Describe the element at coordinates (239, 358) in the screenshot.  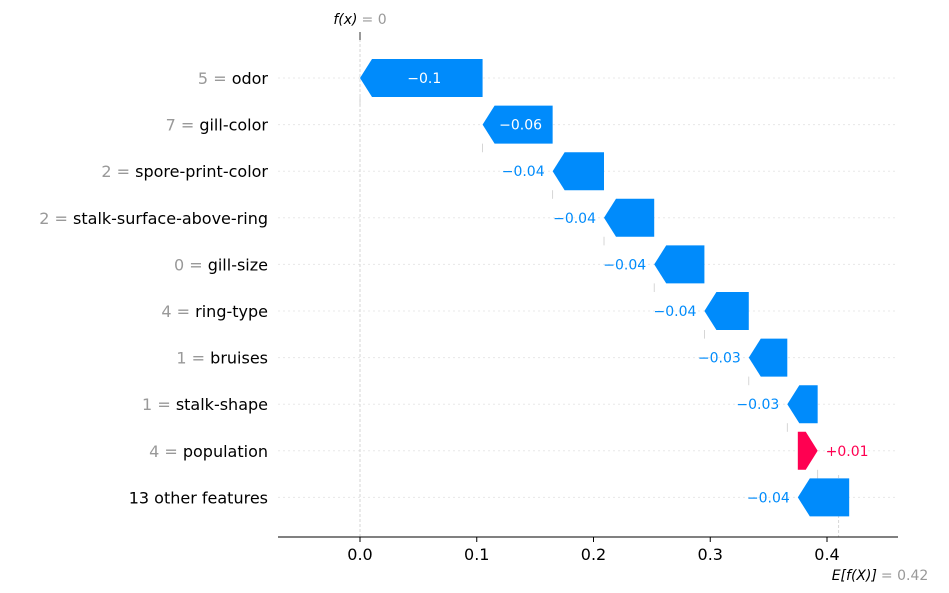
I see `feature-name: bruises` at that location.